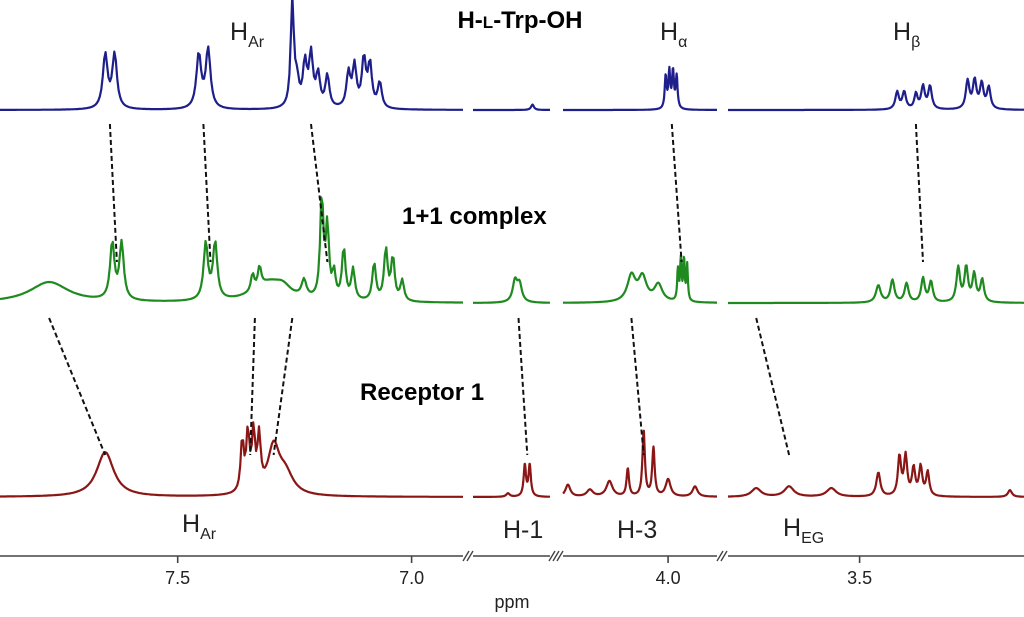  Describe the element at coordinates (803, 530) in the screenshot. I see `annotation-heg: HEG` at that location.